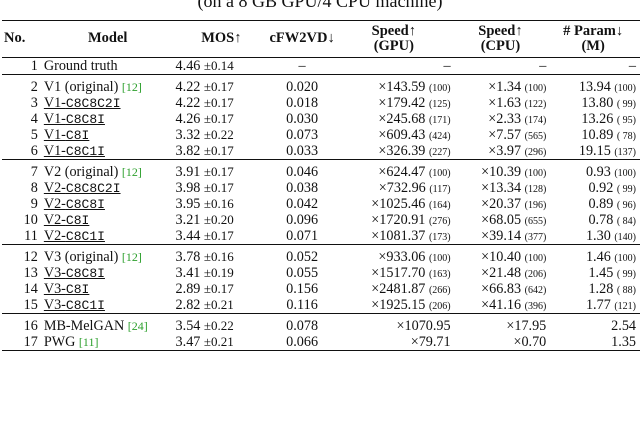  What do you see at coordinates (595, 236) in the screenshot?
I see `param-cell: 1.30 (140)` at bounding box center [595, 236].